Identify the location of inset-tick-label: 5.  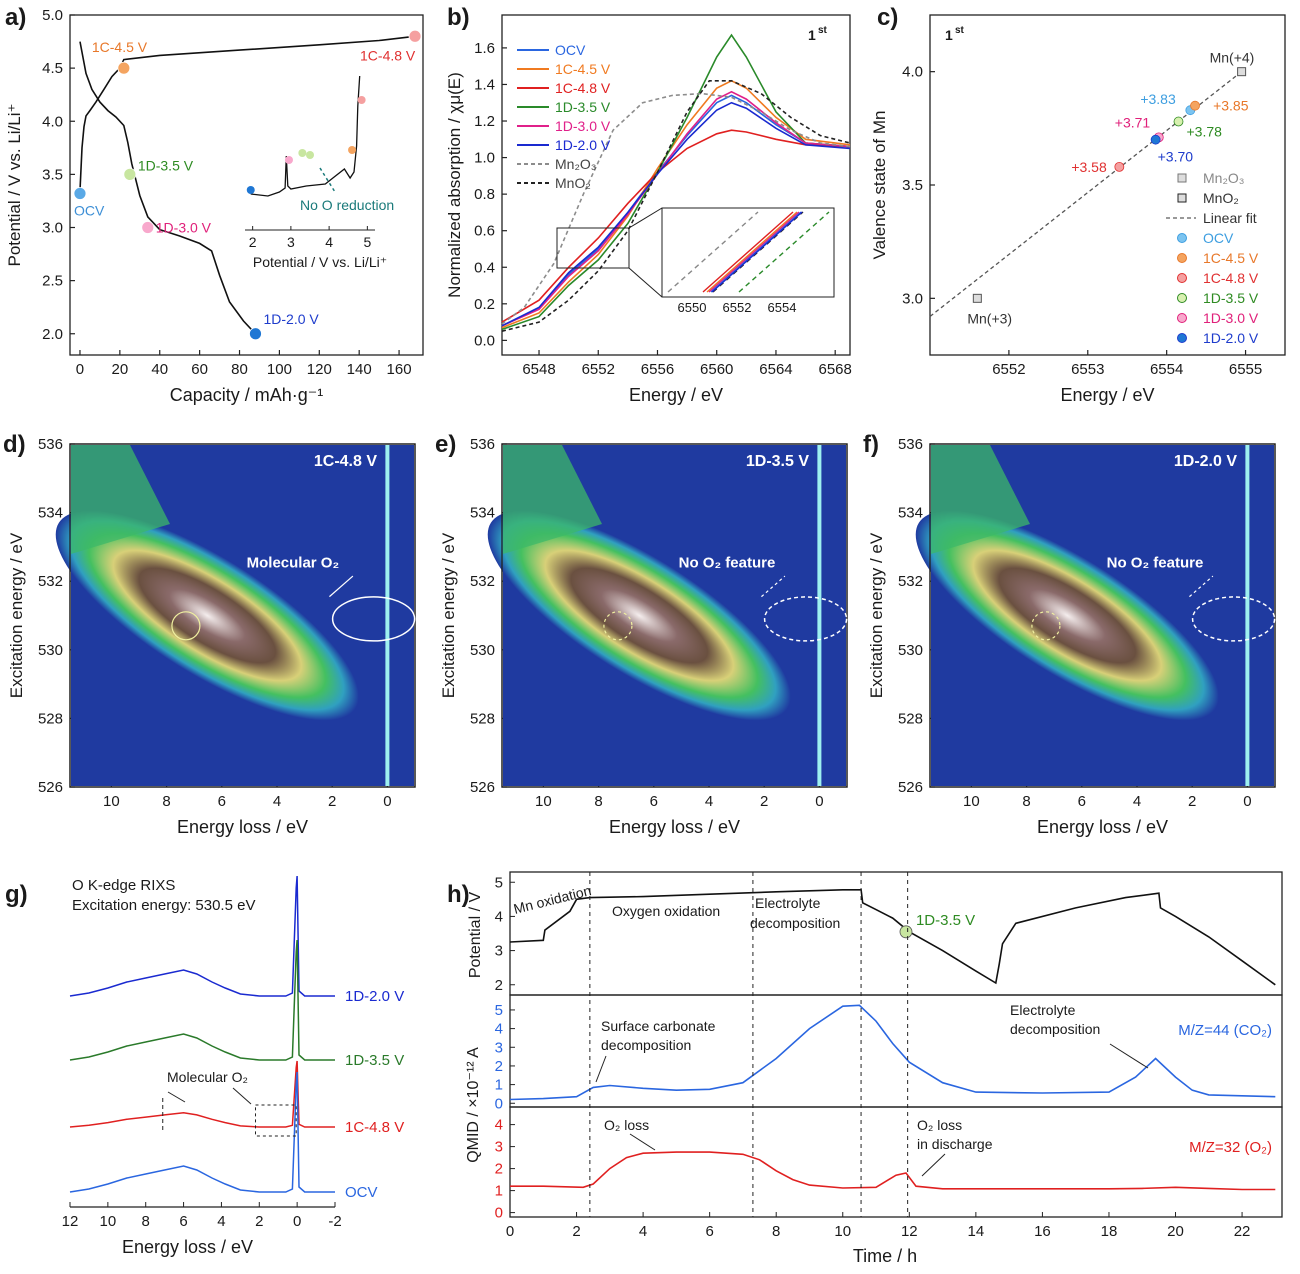
(367, 242).